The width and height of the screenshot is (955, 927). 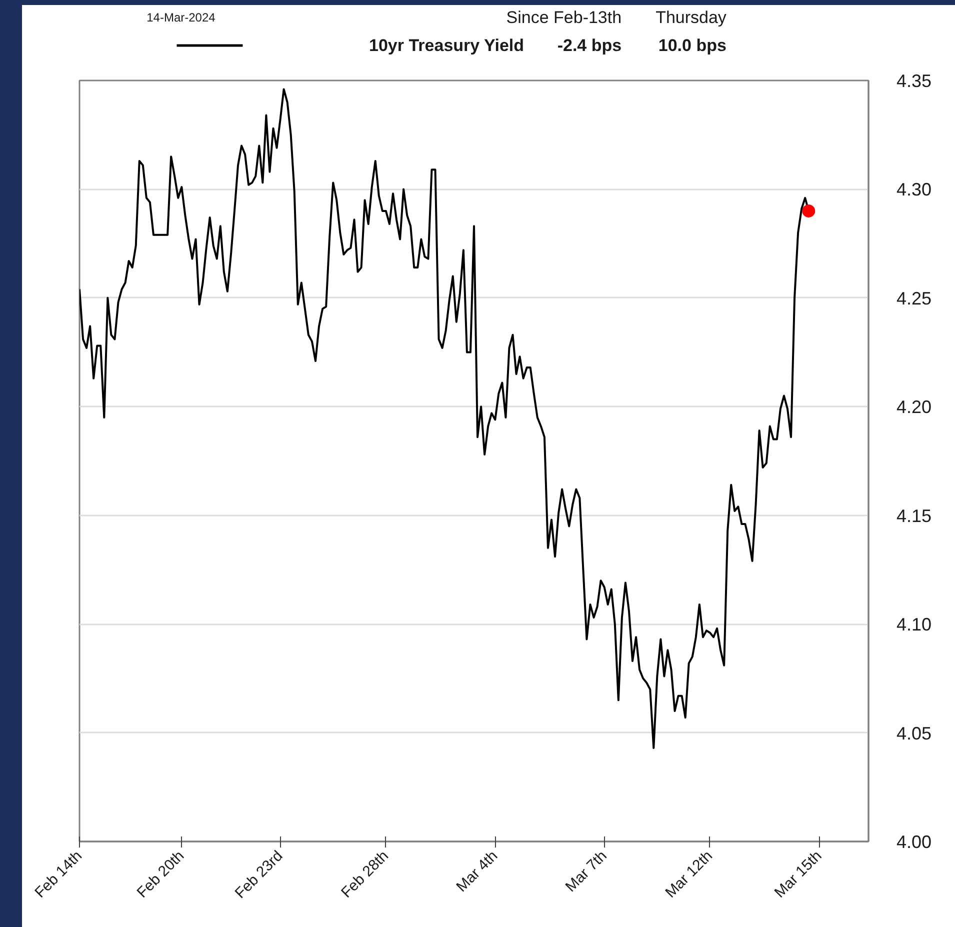 What do you see at coordinates (589, 45) in the screenshot?
I see `text: -2.4 bps` at bounding box center [589, 45].